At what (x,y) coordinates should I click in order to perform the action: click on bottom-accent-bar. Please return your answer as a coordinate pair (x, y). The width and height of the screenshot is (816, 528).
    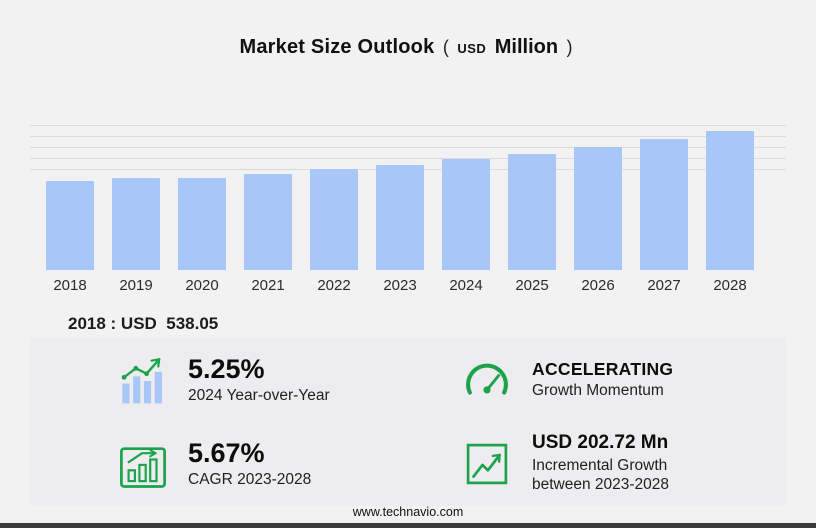
    Looking at the image, I should click on (408, 525).